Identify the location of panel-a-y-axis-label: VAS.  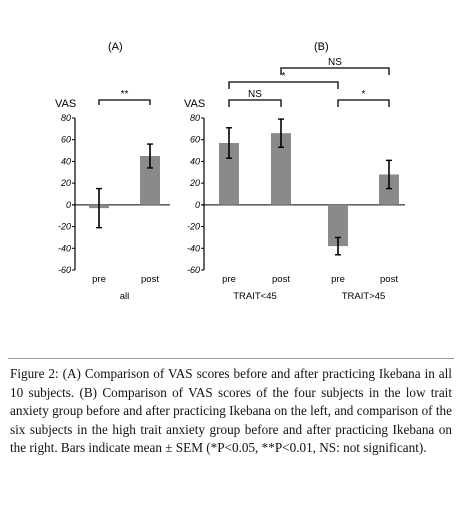
(65, 104).